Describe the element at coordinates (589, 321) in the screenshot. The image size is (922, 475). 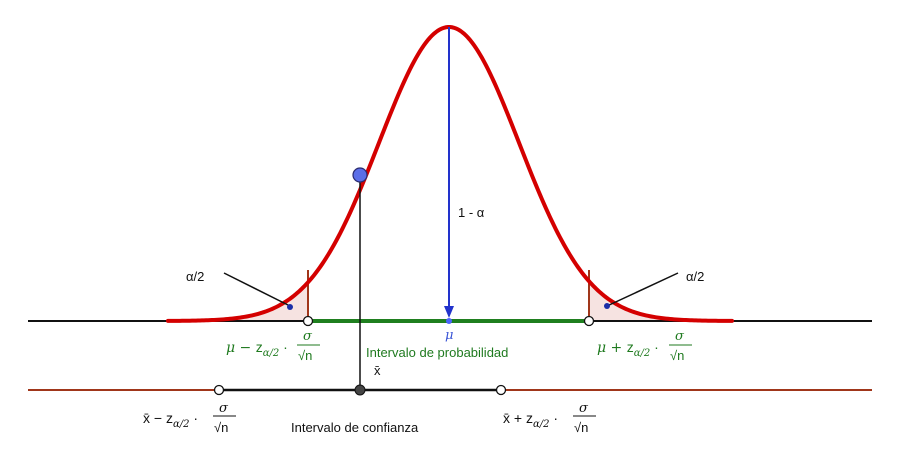
I see `upper-prob-point` at that location.